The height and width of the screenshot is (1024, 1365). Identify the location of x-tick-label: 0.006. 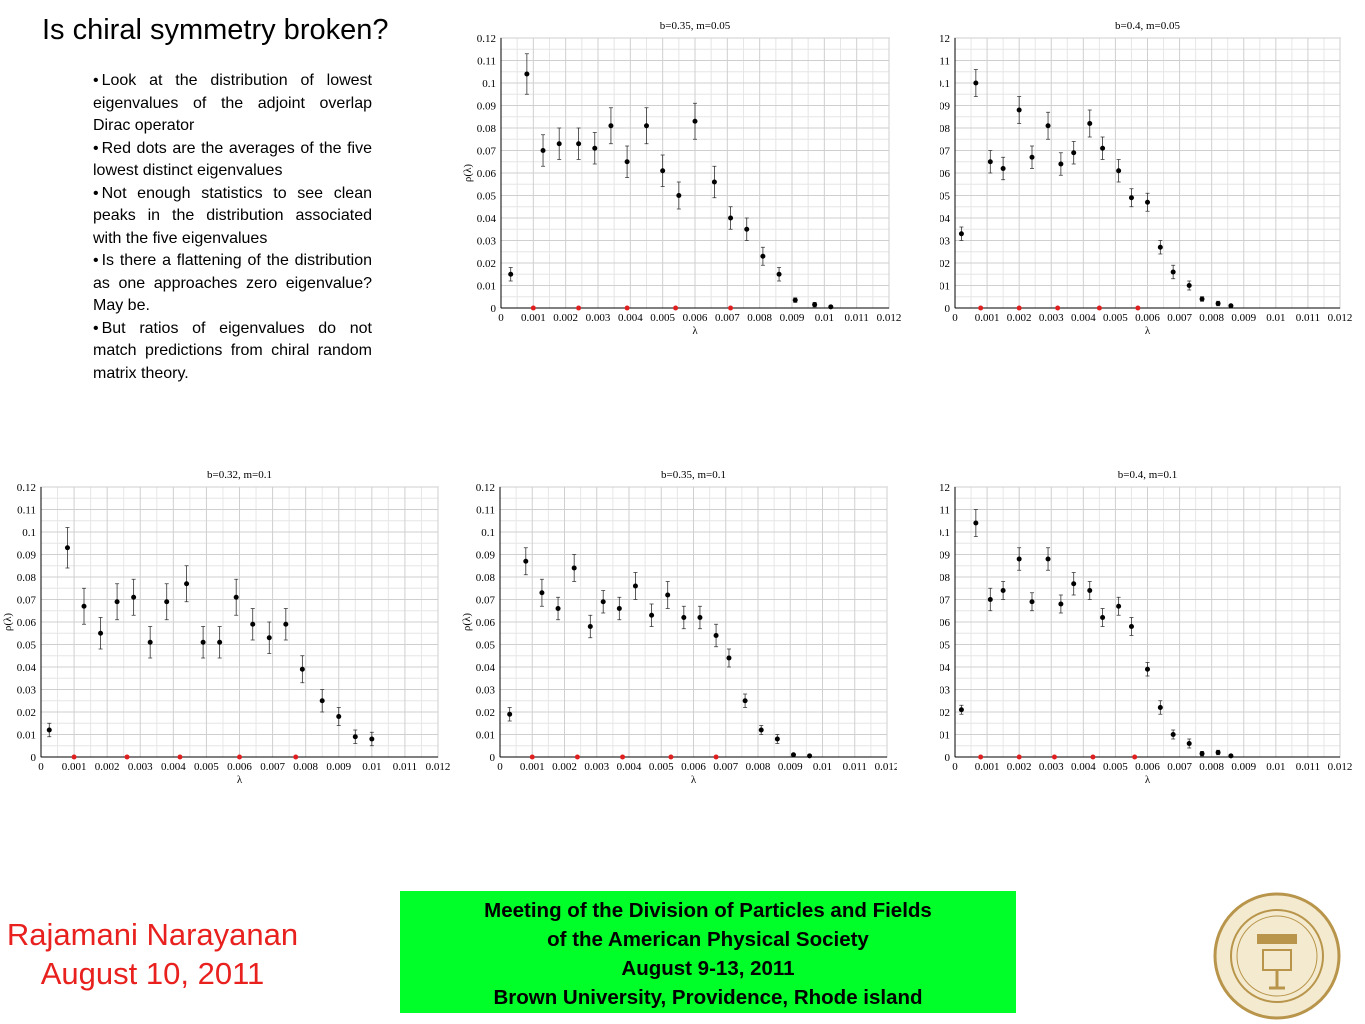
(1147, 318).